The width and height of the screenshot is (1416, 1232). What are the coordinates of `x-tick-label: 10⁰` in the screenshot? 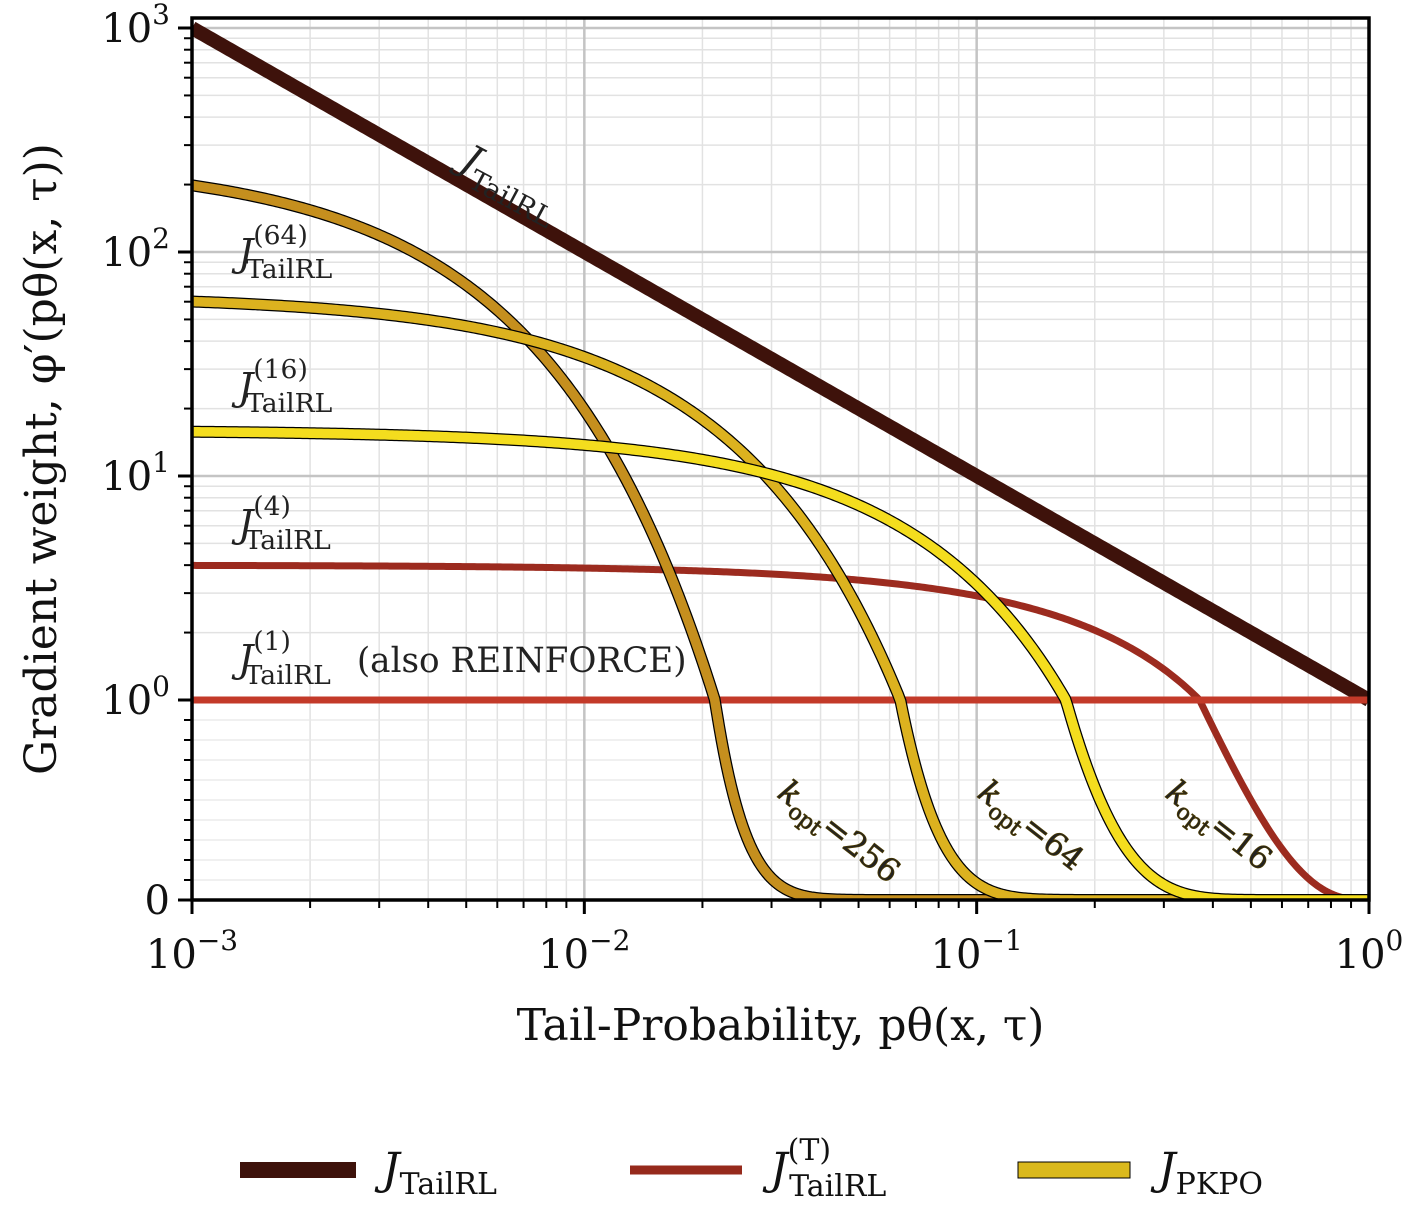 It's located at (1369, 951).